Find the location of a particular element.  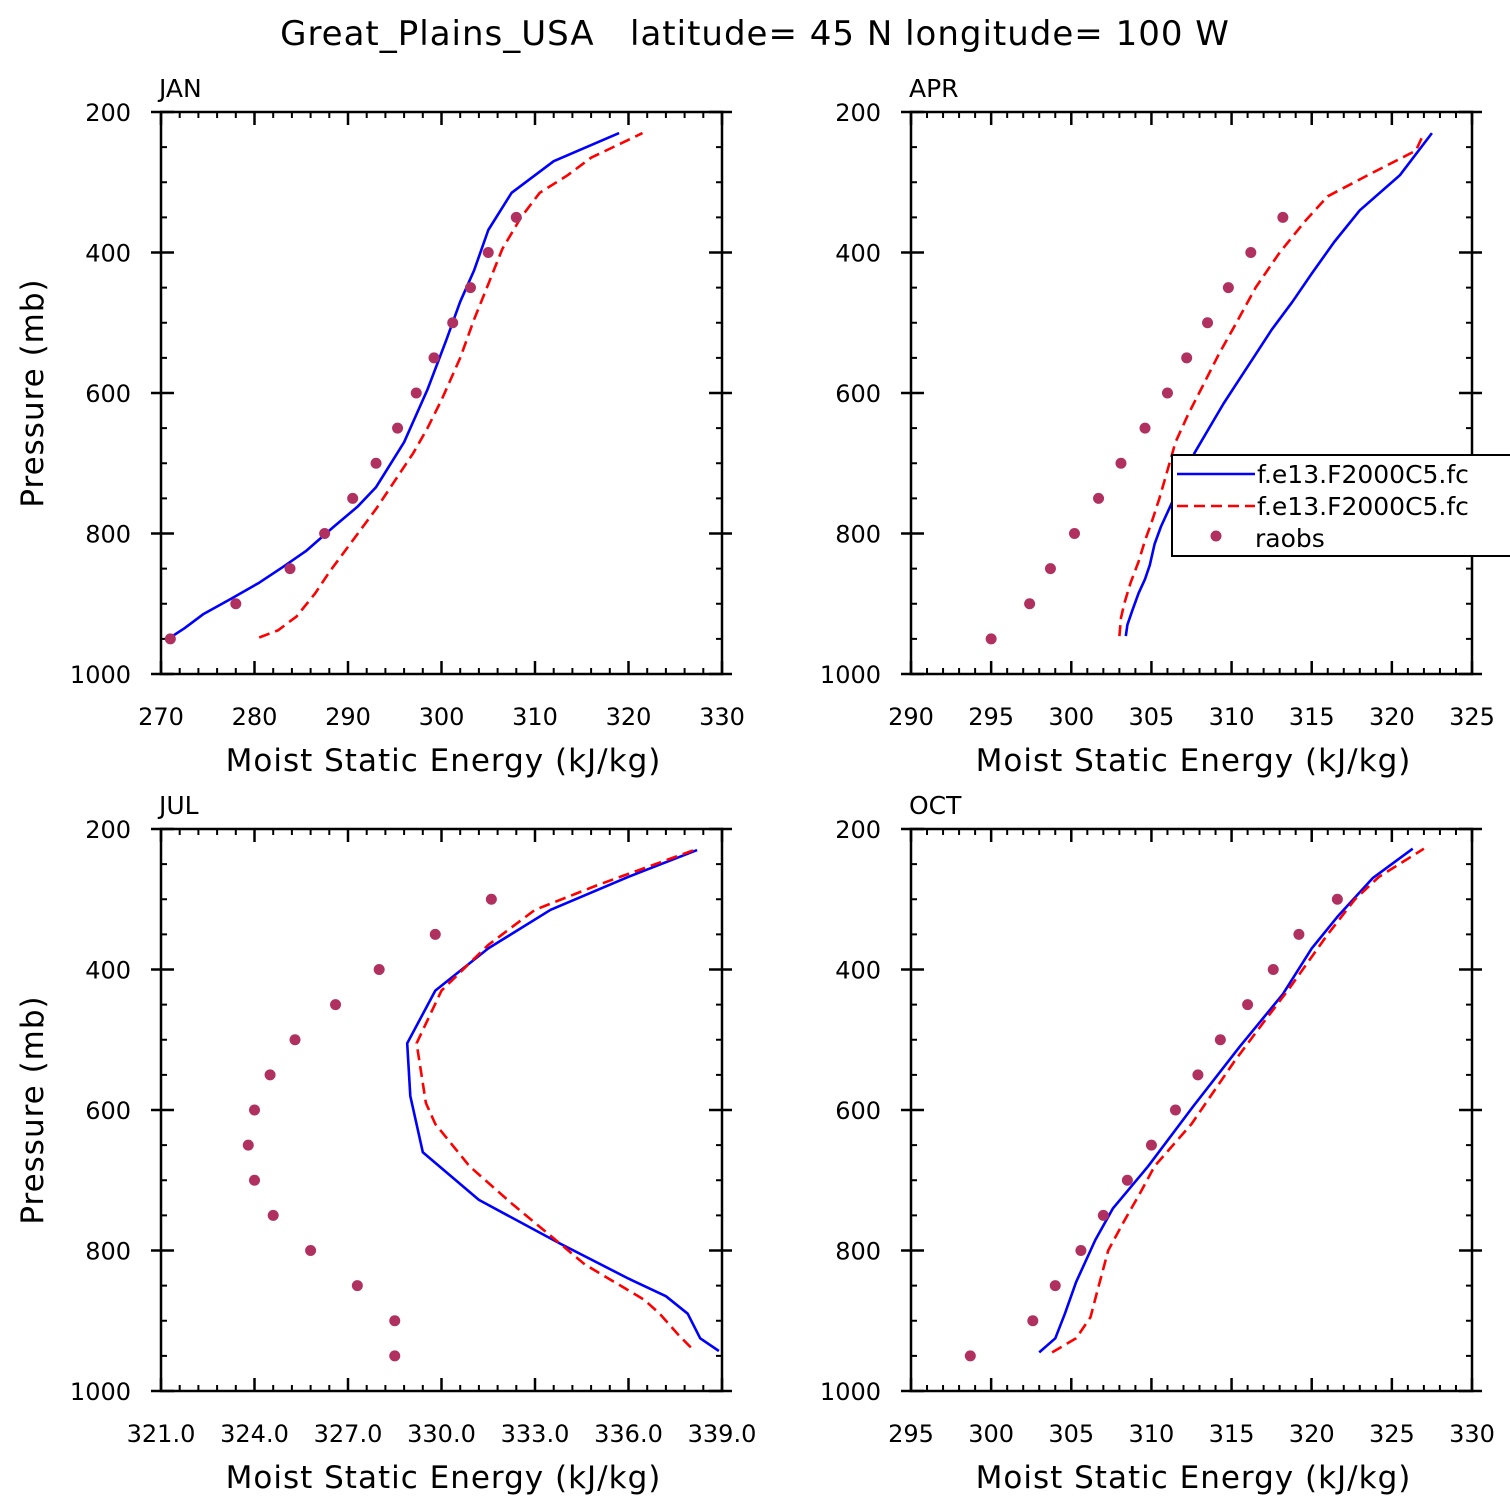

x-tick-label: 327.0 is located at coordinates (348, 1434).